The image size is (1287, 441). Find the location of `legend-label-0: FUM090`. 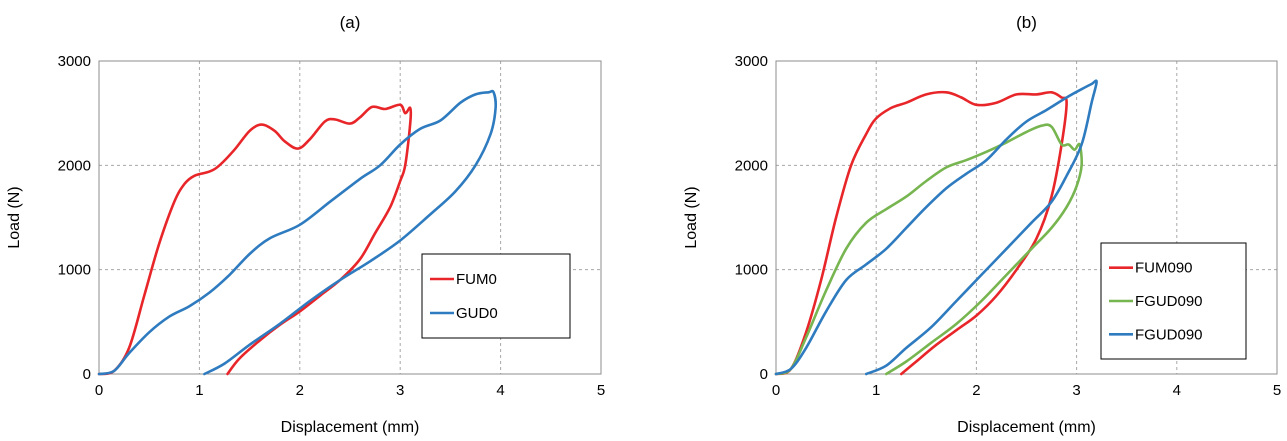

legend-label-0: FUM090 is located at coordinates (1164, 268).